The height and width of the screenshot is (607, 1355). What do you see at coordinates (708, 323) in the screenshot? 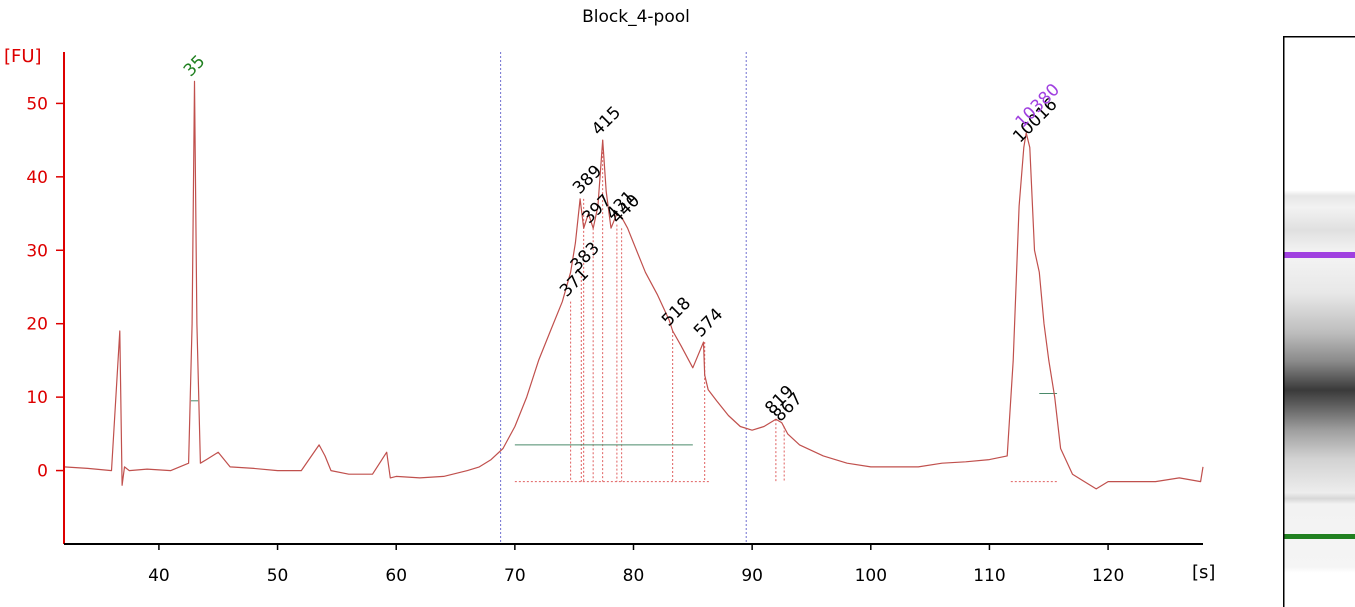
I see `peak-label-574: 574` at bounding box center [708, 323].